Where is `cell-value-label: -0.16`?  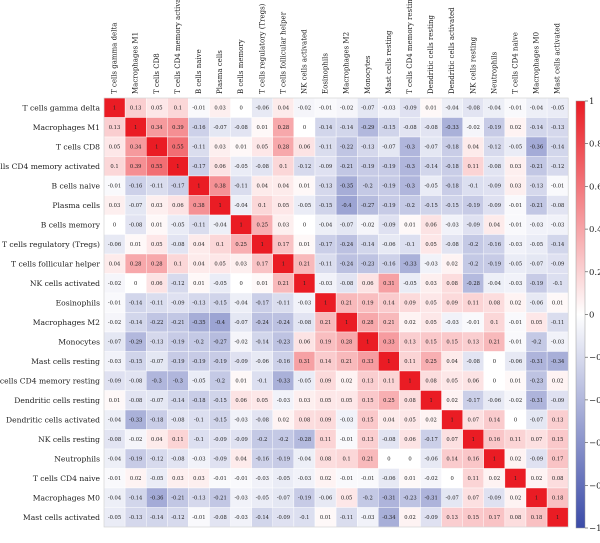
cell-value-label: -0.16 is located at coordinates (494, 245).